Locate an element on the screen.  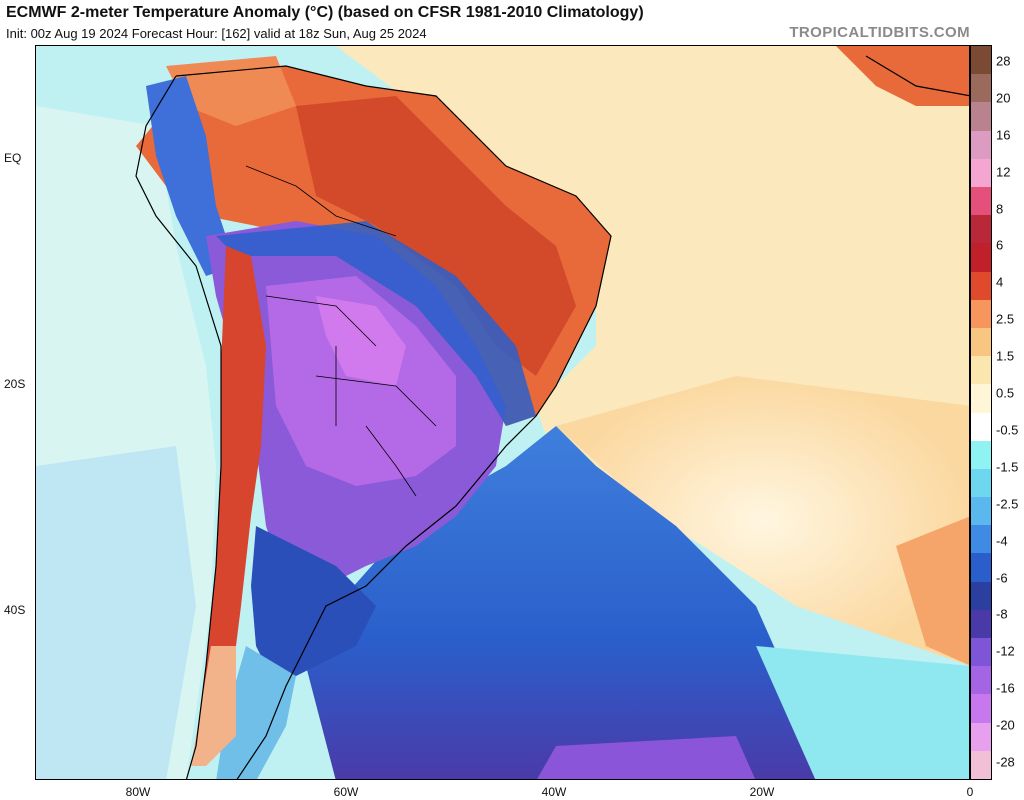
africa-coastline is located at coordinates (917, 76).